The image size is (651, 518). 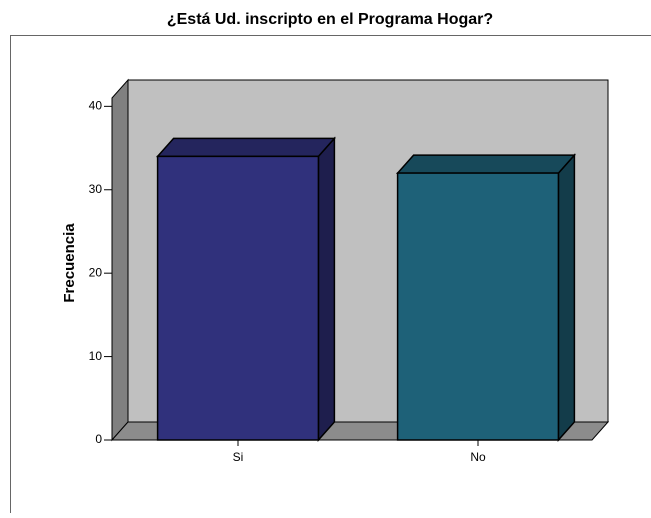 What do you see at coordinates (120, 260) in the screenshot?
I see `side-wall` at bounding box center [120, 260].